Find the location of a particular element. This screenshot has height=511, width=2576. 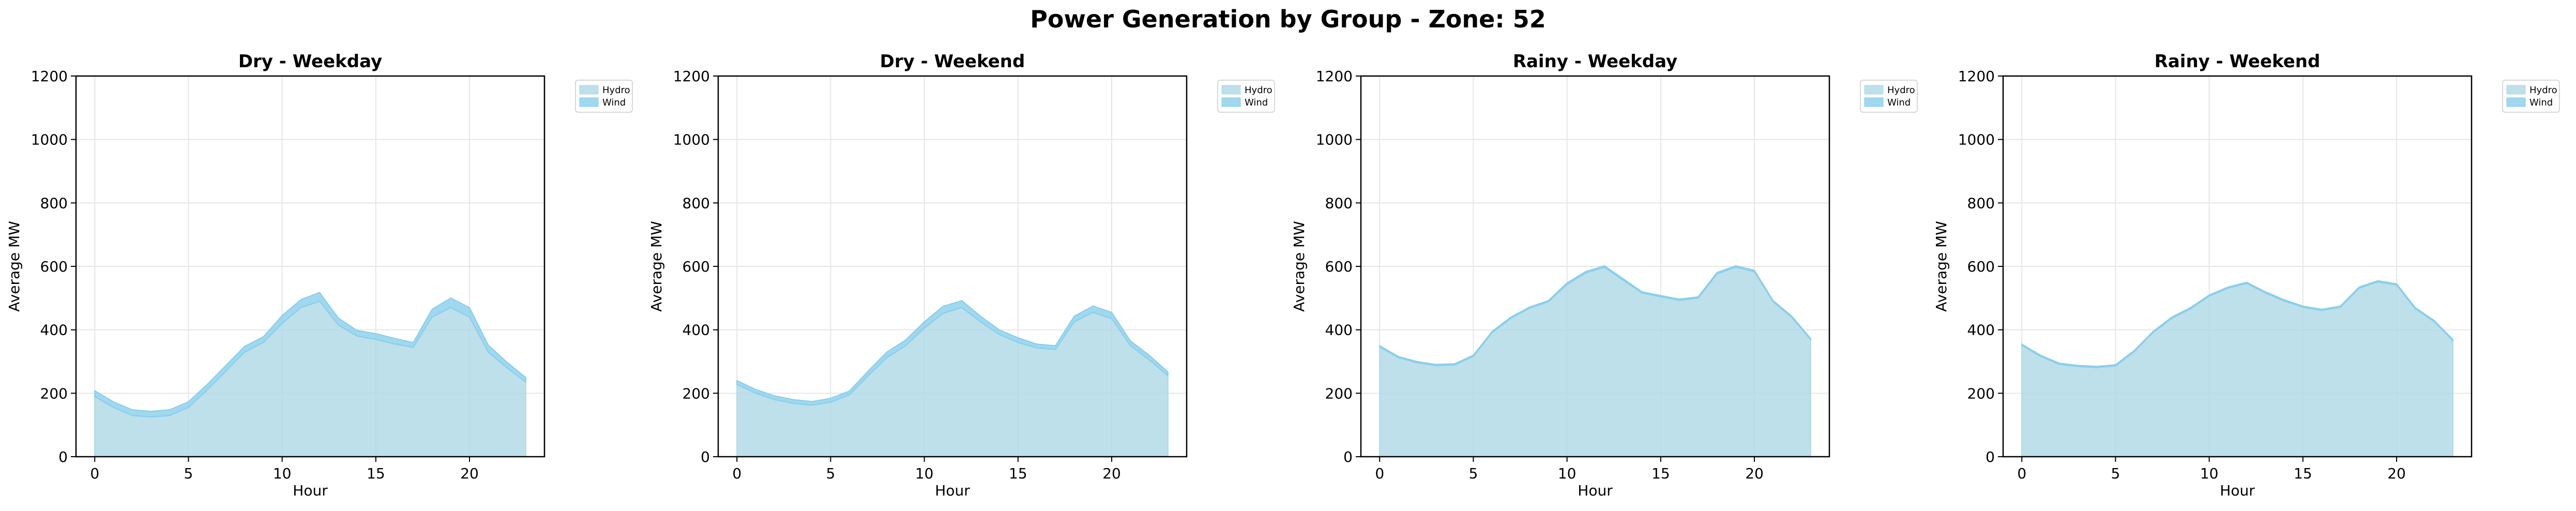

figure-title: Power Generation by Group - Zone: 52 is located at coordinates (1288, 19).